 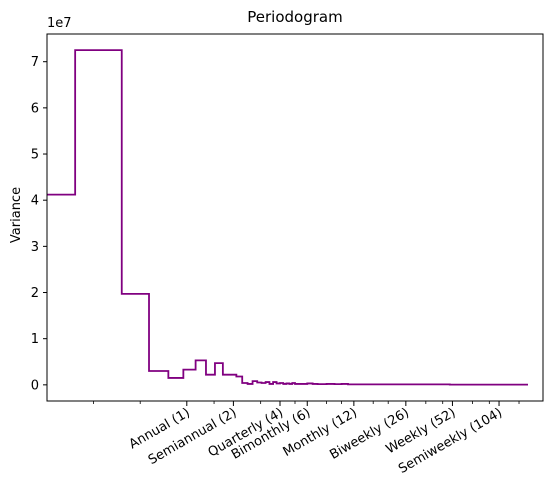 I want to click on y-tick-label: 1, so click(x=35, y=339).